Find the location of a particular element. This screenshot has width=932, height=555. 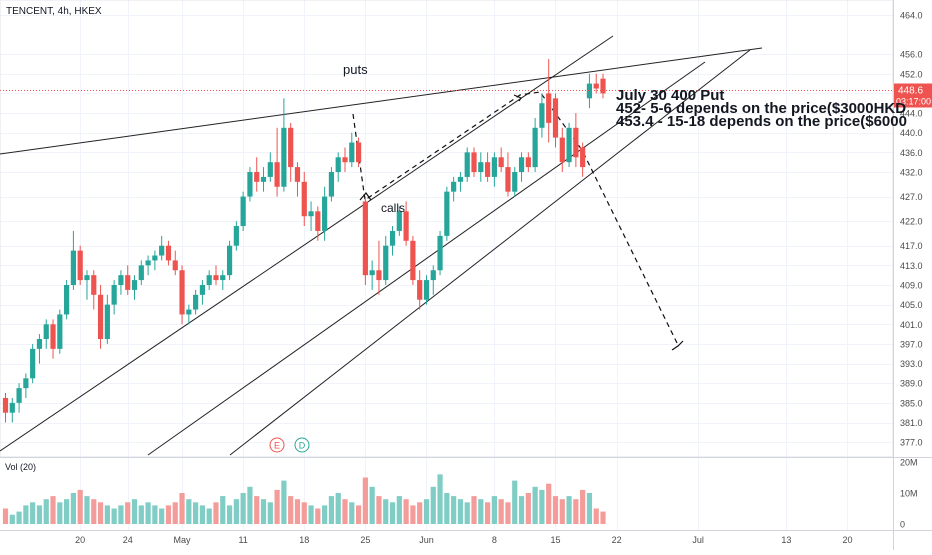

earnings-marker: E is located at coordinates (277, 445).